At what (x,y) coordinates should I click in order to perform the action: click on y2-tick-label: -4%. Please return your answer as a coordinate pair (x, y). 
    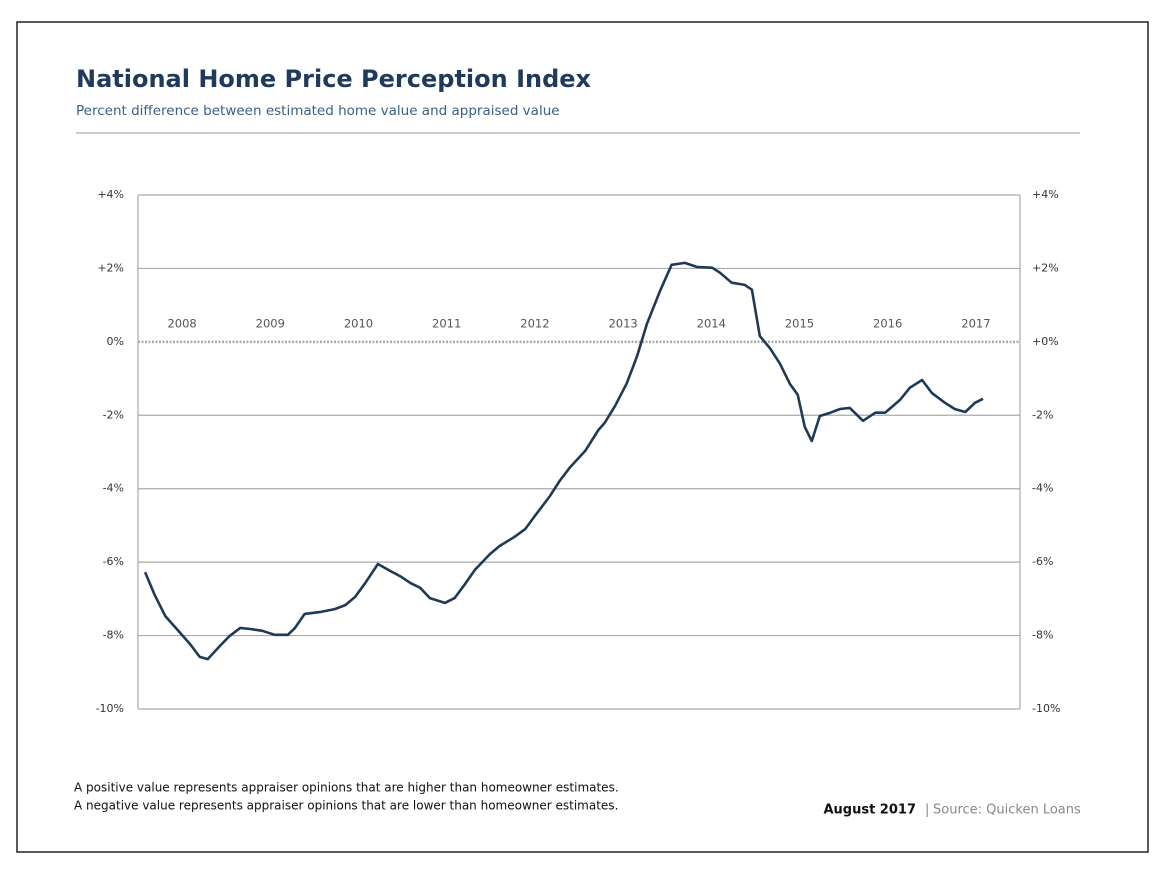
    Looking at the image, I should click on (1042, 488).